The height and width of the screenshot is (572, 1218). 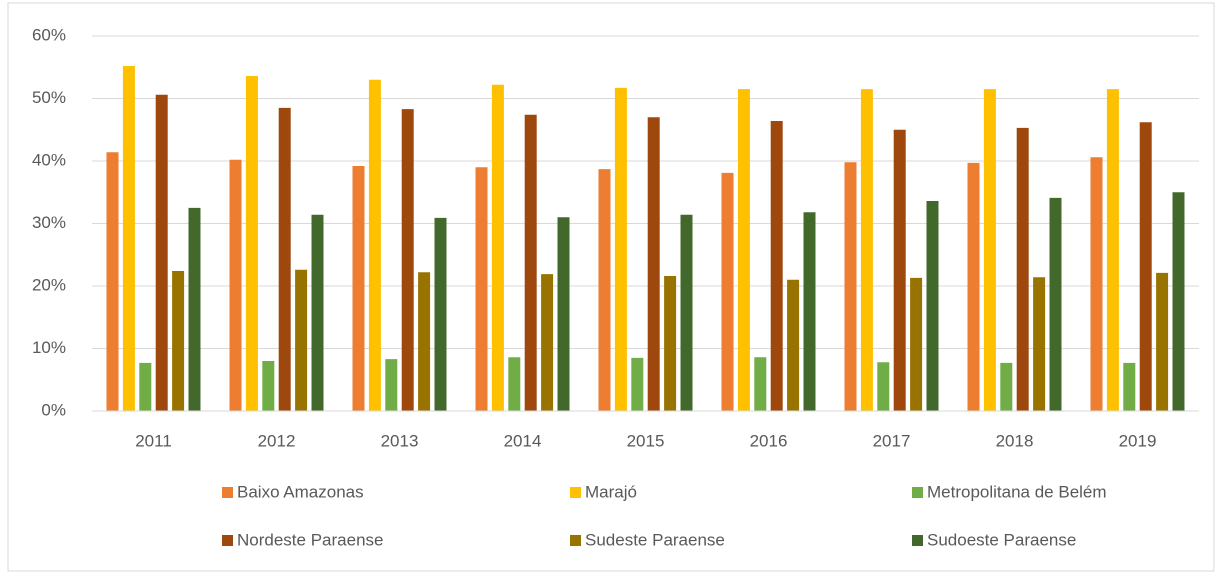 What do you see at coordinates (49, 159) in the screenshot?
I see `y-tick-label: 40%` at bounding box center [49, 159].